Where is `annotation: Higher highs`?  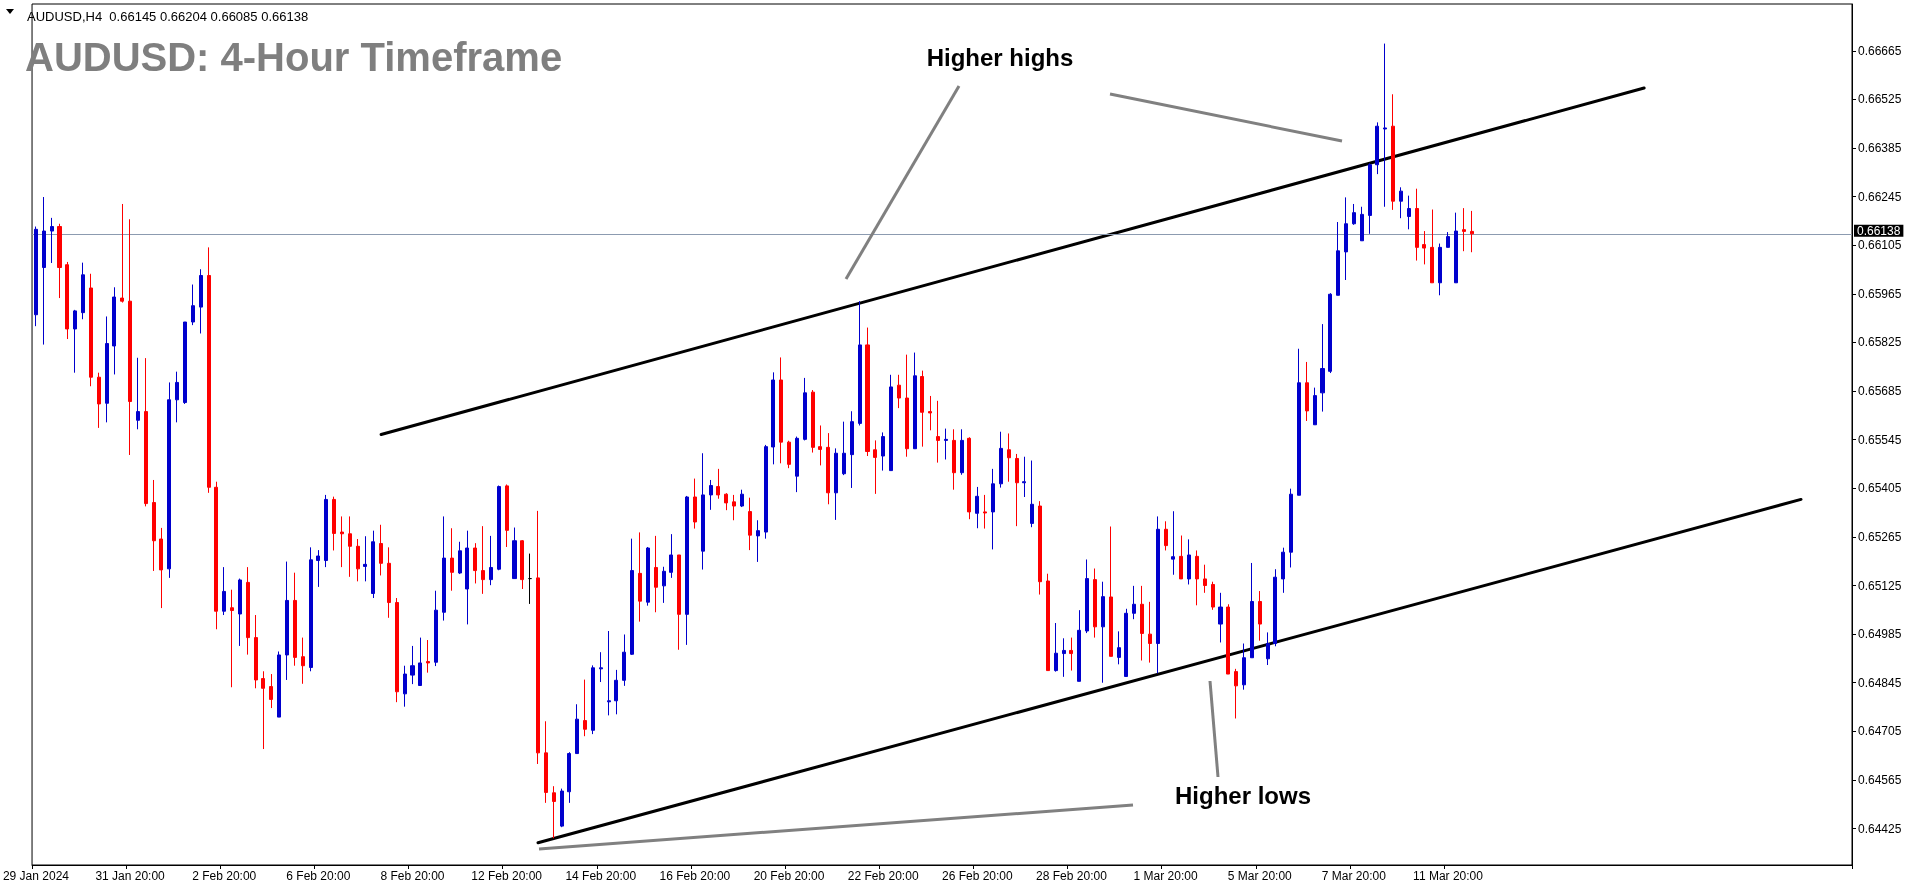
annotation: Higher highs is located at coordinates (1000, 57).